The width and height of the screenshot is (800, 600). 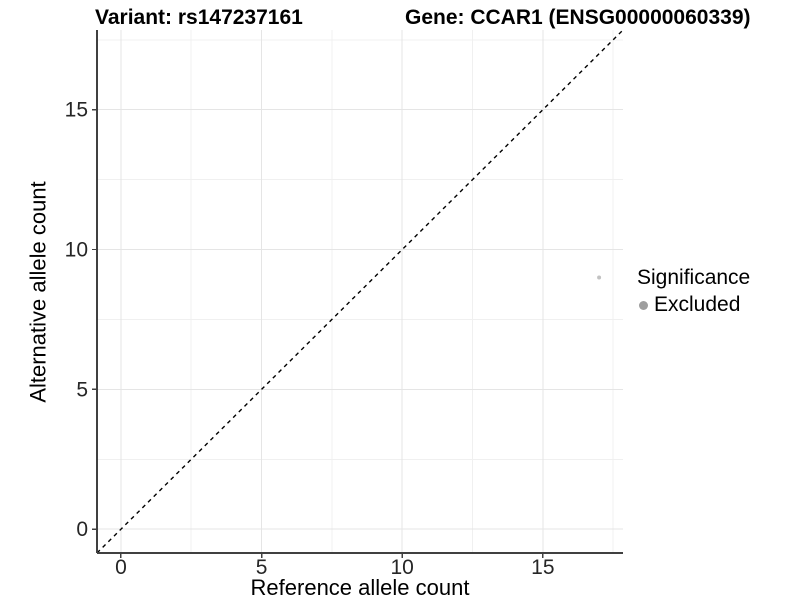 What do you see at coordinates (82, 529) in the screenshot?
I see `y-tick-label: 0` at bounding box center [82, 529].